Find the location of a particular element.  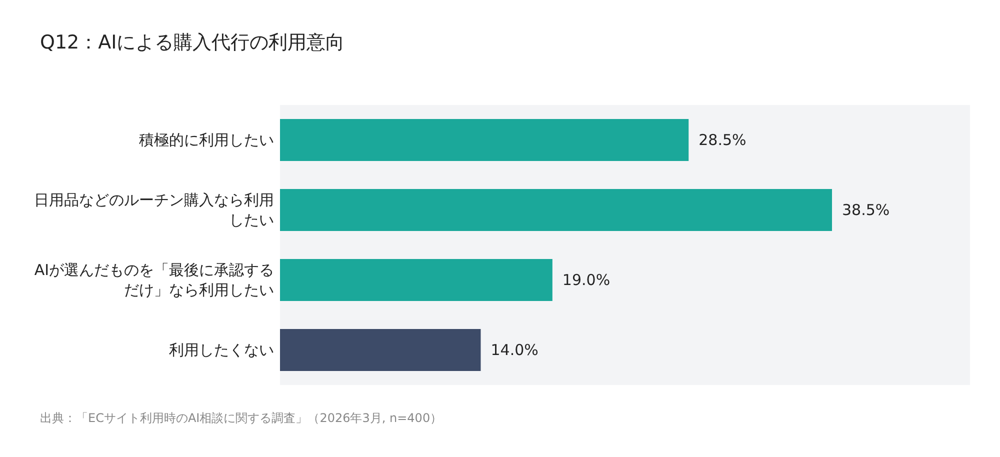

y-tick-label: AIが選んだものを「最後に承認するだけ」なら利用したい is located at coordinates (154, 280).